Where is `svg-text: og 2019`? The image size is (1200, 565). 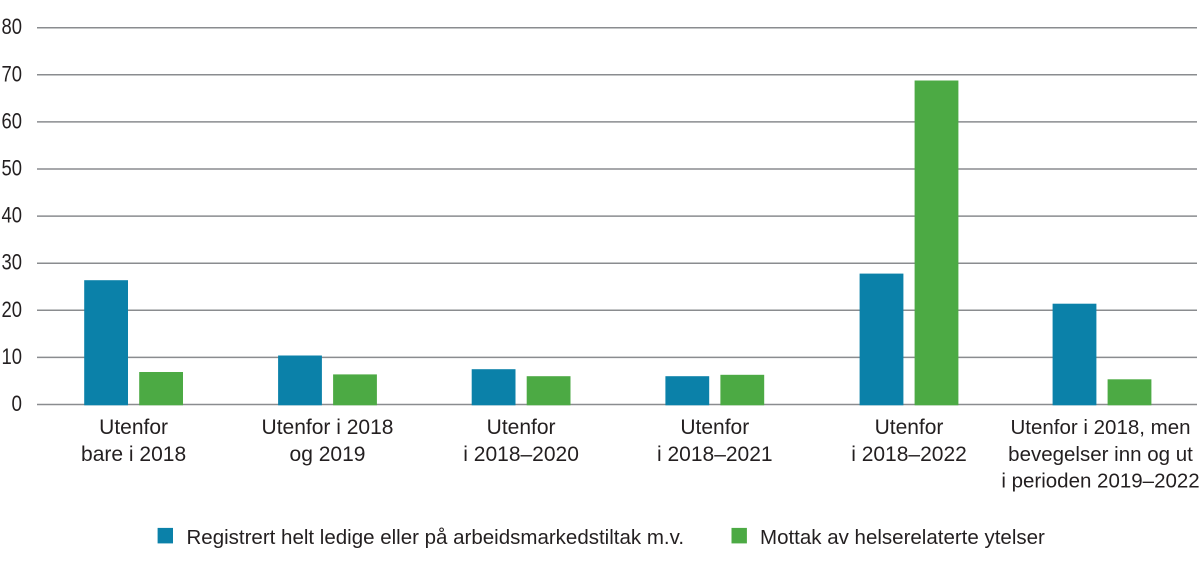 svg-text: og 2019 is located at coordinates (328, 454).